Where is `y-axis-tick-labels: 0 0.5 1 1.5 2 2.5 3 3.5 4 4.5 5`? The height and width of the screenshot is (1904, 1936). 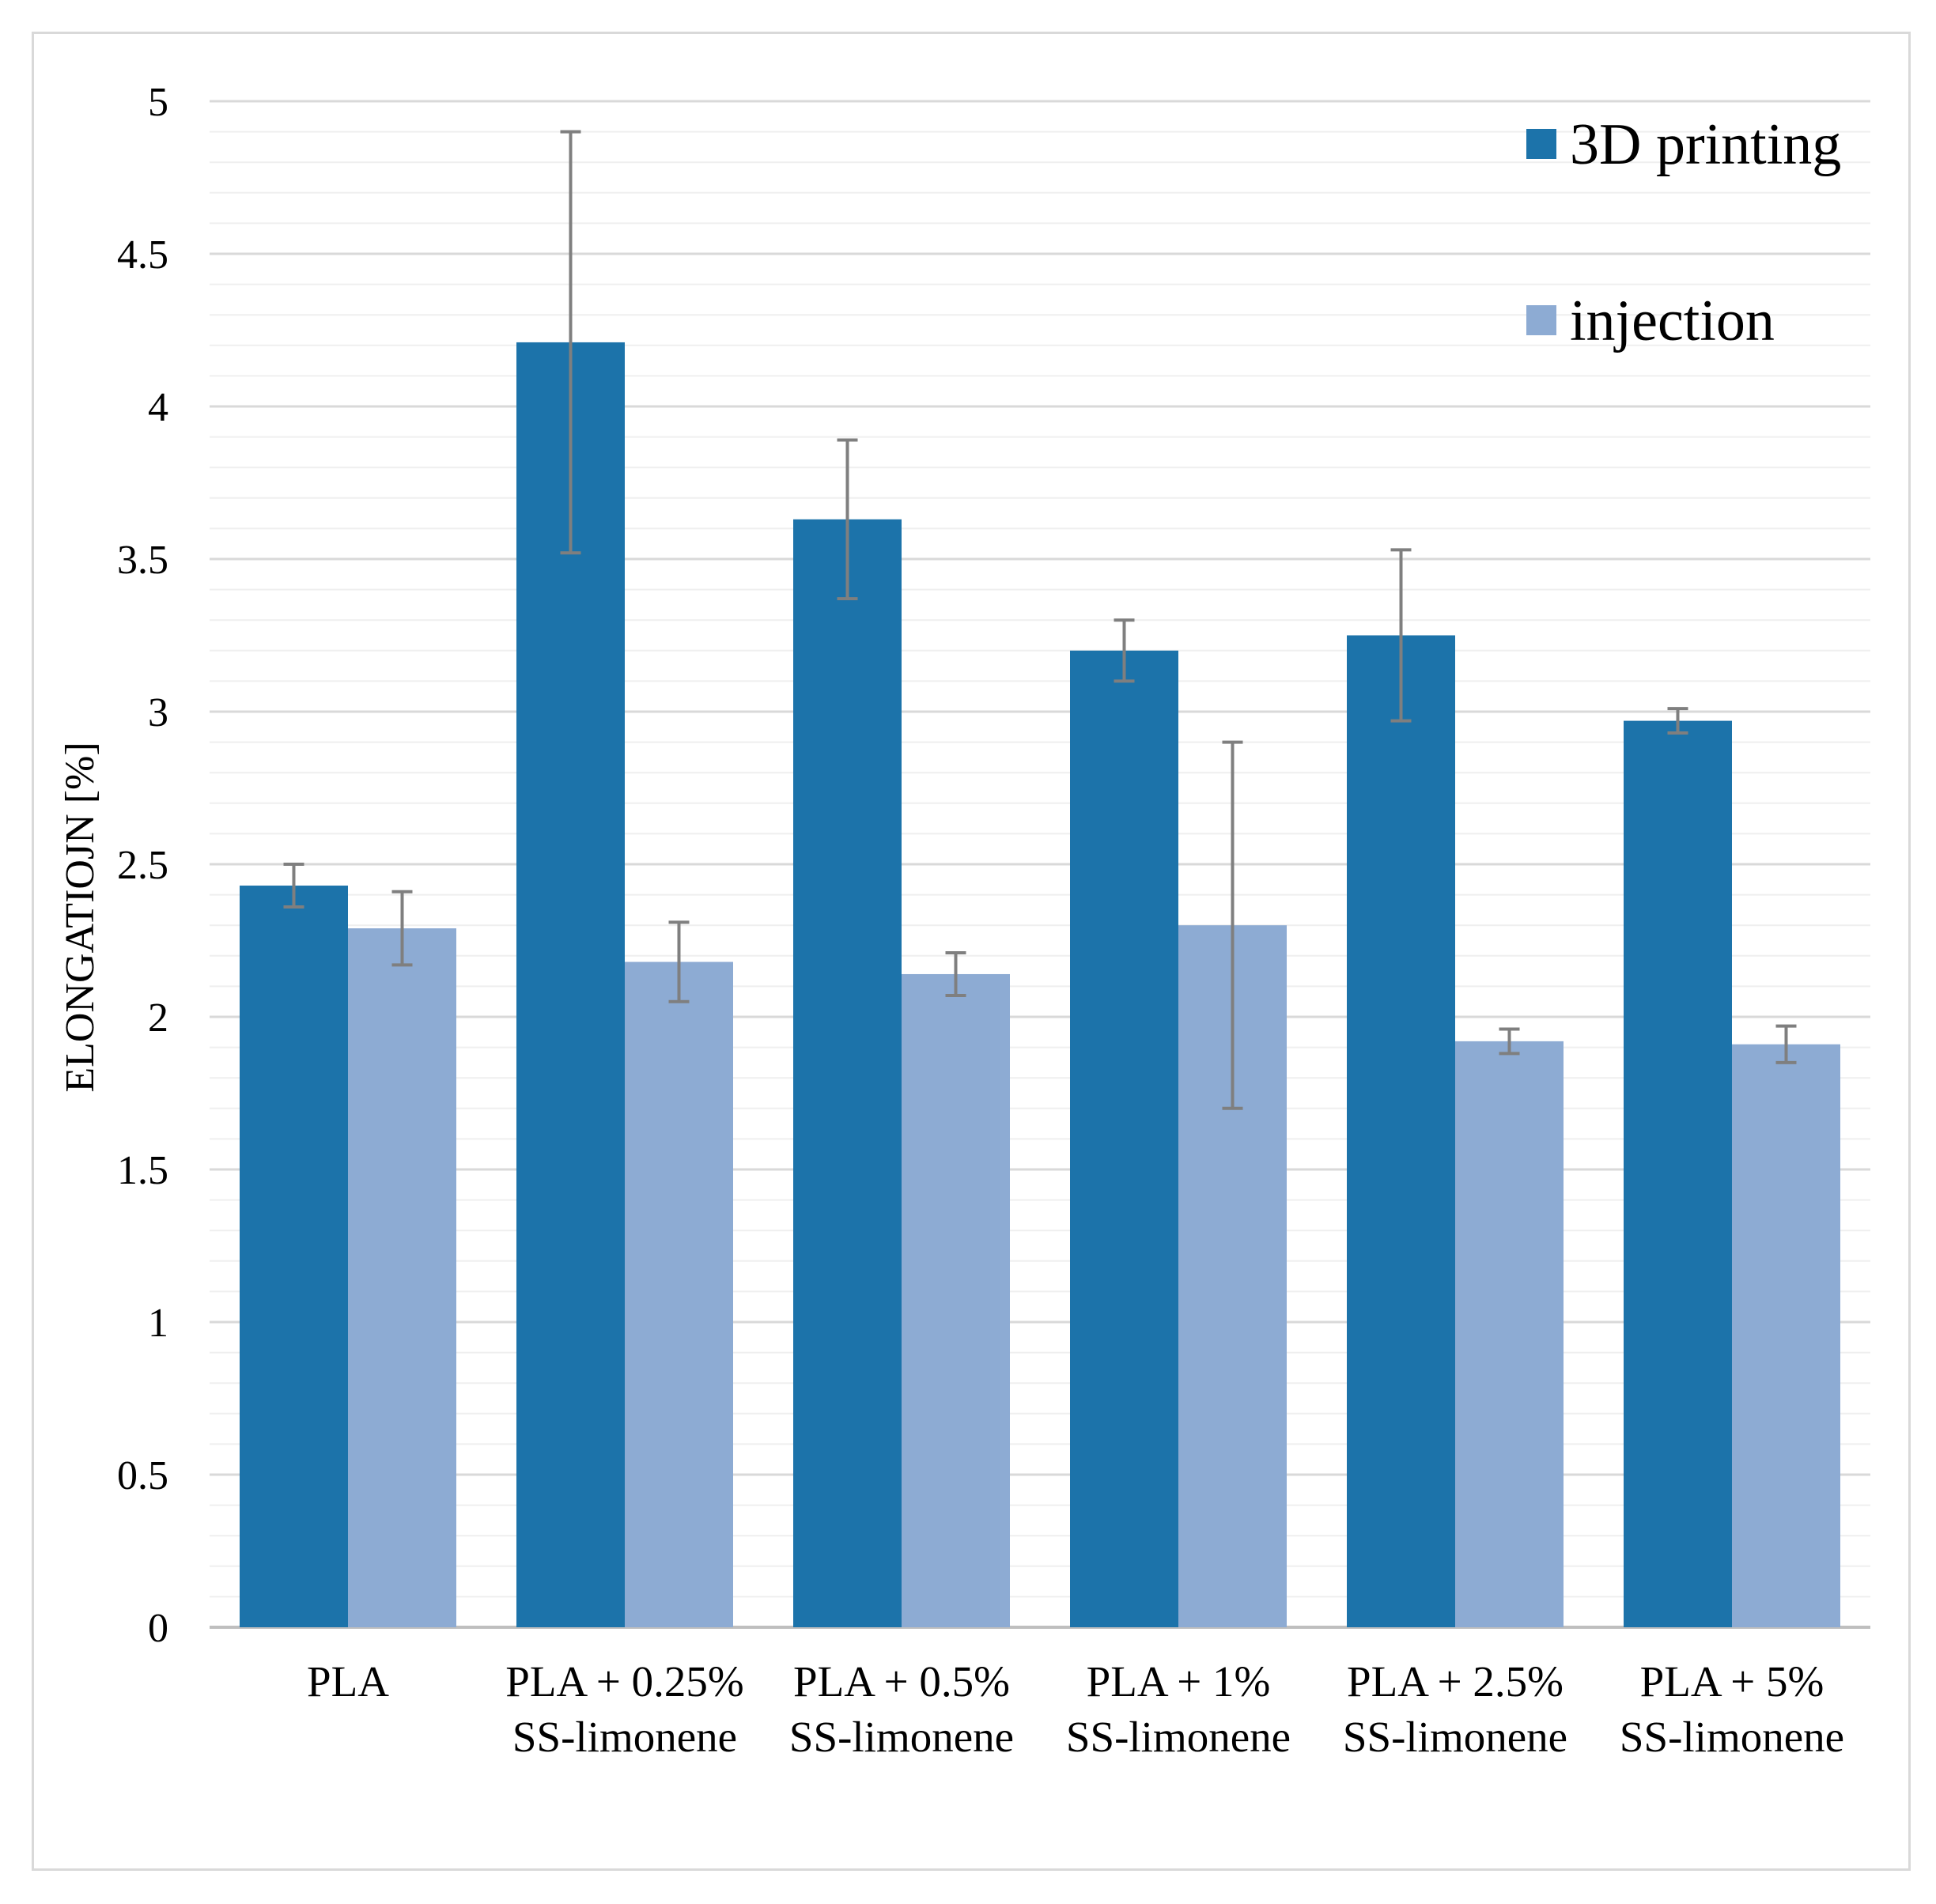 y-axis-tick-labels: 0 0.5 1 1.5 2 2.5 3 3.5 4 4.5 5 is located at coordinates (142, 865).